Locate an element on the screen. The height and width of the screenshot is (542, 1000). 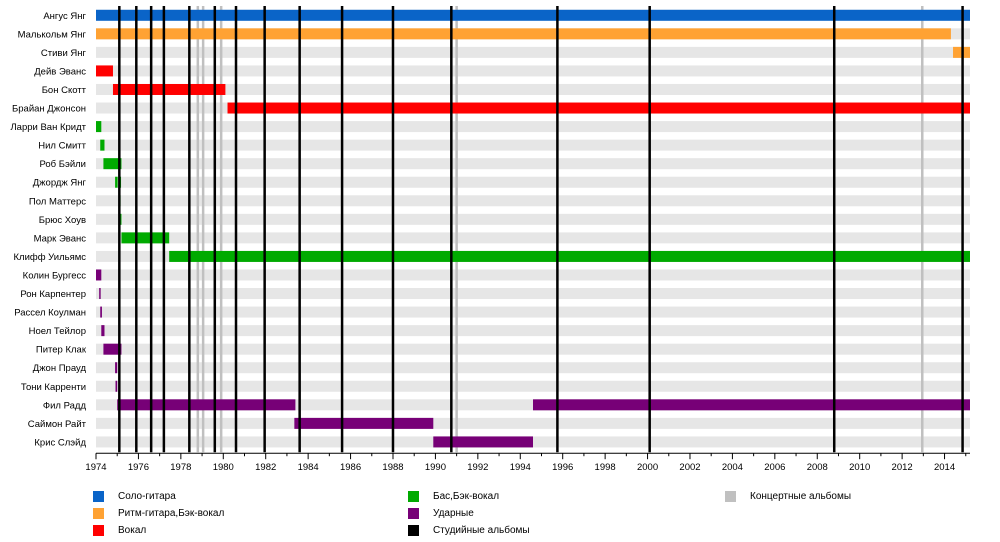
x-tick-label: 1980 is located at coordinates (223, 467).